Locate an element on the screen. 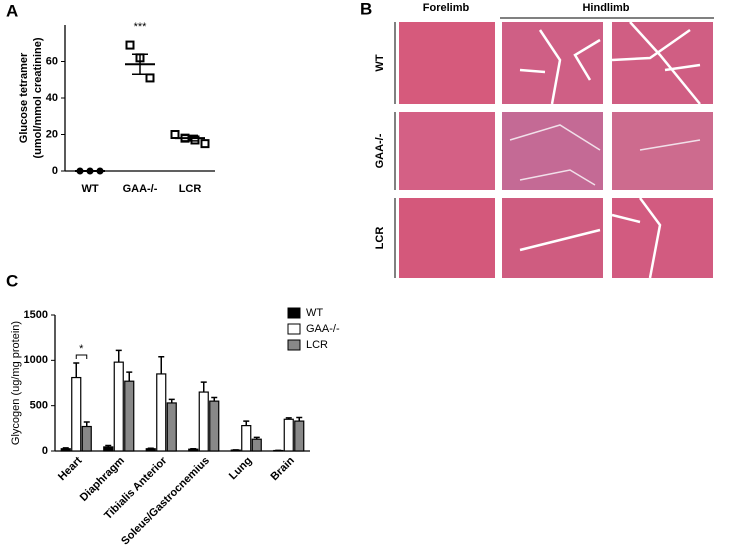 The image size is (733, 547). column-header: Hindlimb is located at coordinates (605, 8).